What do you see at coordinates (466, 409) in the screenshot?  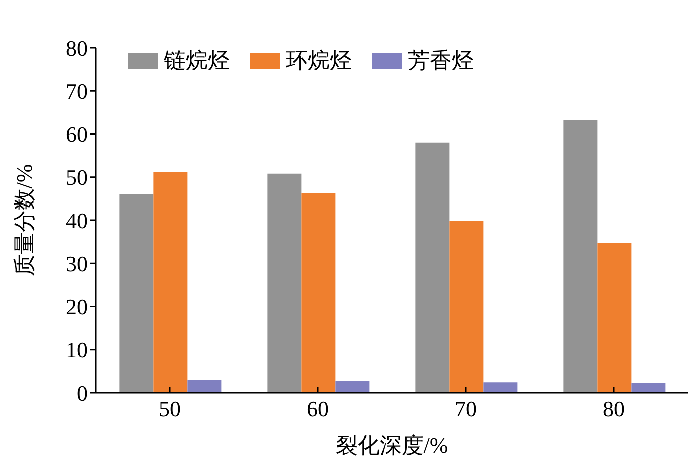 I see `x-tick-label: 70` at bounding box center [466, 409].